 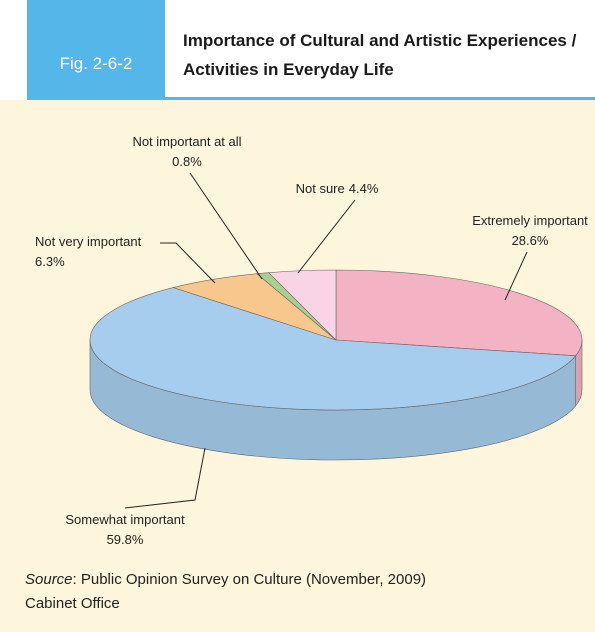 What do you see at coordinates (88, 241) in the screenshot?
I see `category-label: Not very important` at bounding box center [88, 241].